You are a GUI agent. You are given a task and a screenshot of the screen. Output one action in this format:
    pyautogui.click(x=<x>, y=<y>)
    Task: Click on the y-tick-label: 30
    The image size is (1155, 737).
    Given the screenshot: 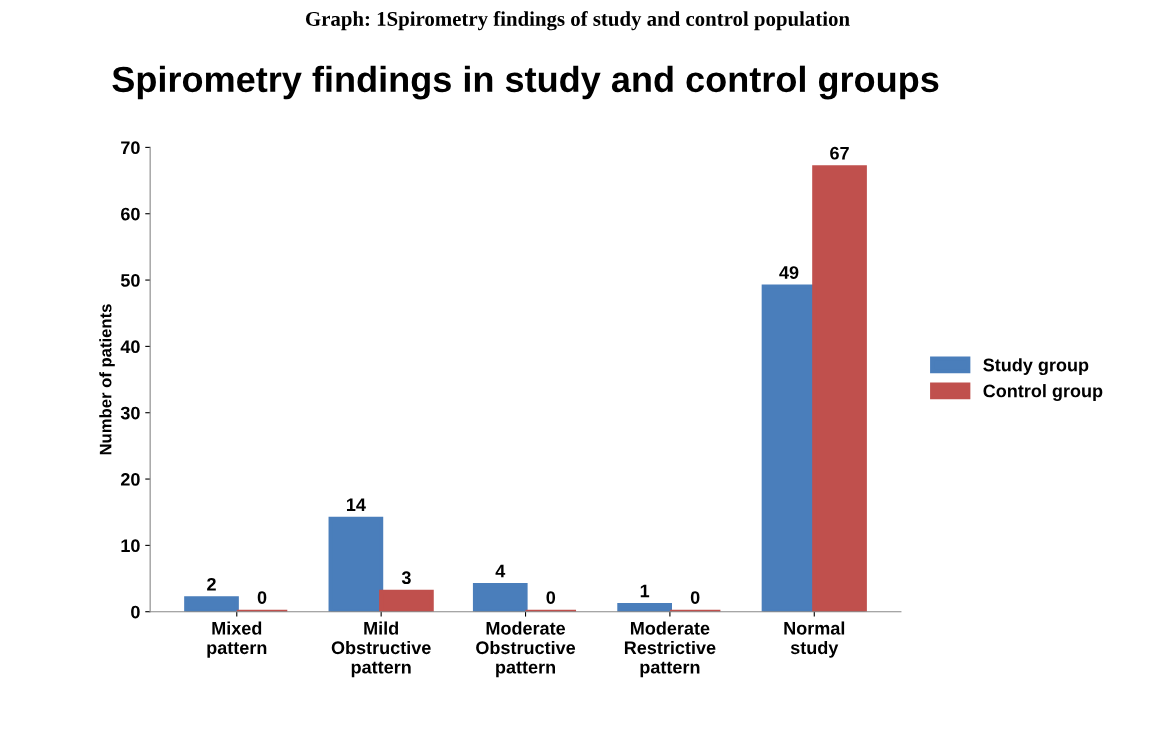 What is the action you would take?
    pyautogui.click(x=130, y=413)
    